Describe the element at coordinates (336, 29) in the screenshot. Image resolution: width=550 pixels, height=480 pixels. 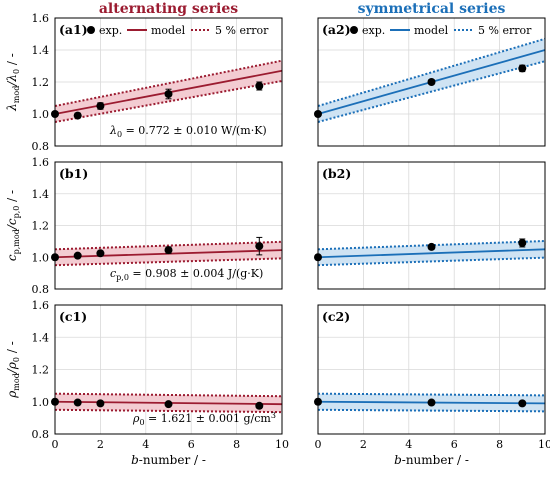
I see `panel-label: (a2)` at that location.